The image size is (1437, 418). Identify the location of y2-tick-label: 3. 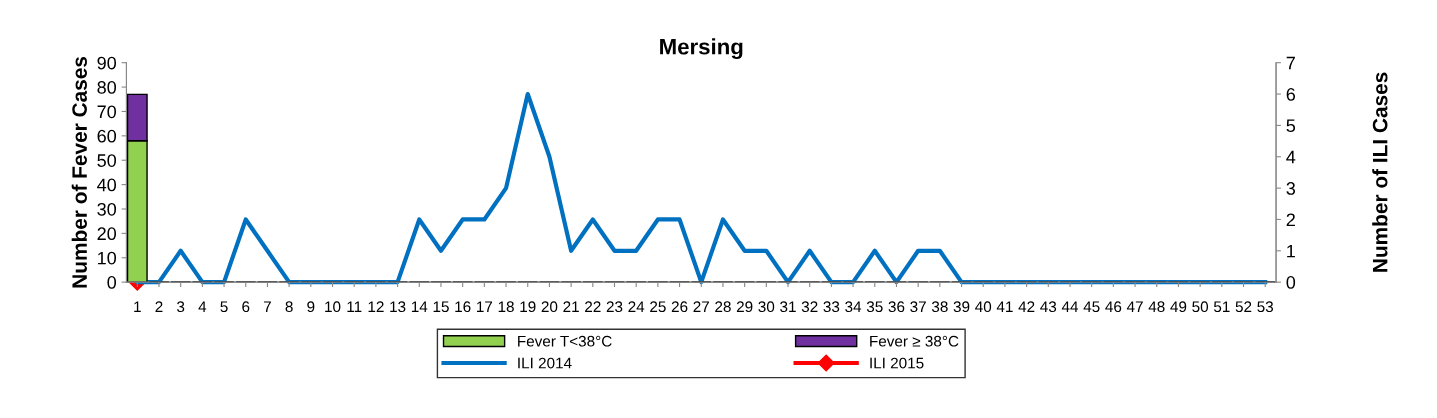
(1291, 188).